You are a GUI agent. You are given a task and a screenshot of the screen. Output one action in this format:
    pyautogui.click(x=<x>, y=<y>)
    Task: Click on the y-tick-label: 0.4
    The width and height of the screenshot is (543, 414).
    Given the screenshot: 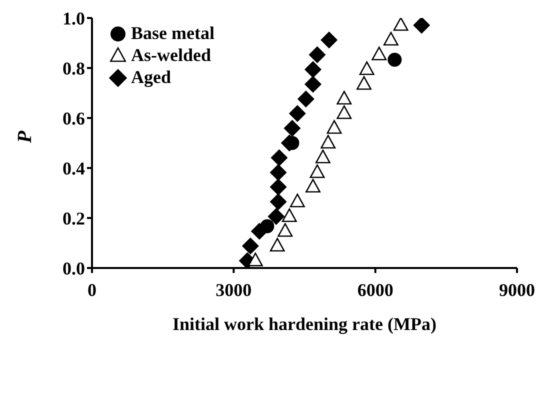 What is the action you would take?
    pyautogui.click(x=73, y=168)
    